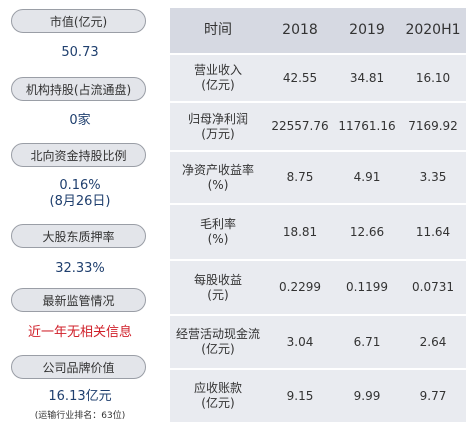  What do you see at coordinates (433, 287) in the screenshot?
I see `cell-value: 0.0731` at bounding box center [433, 287].